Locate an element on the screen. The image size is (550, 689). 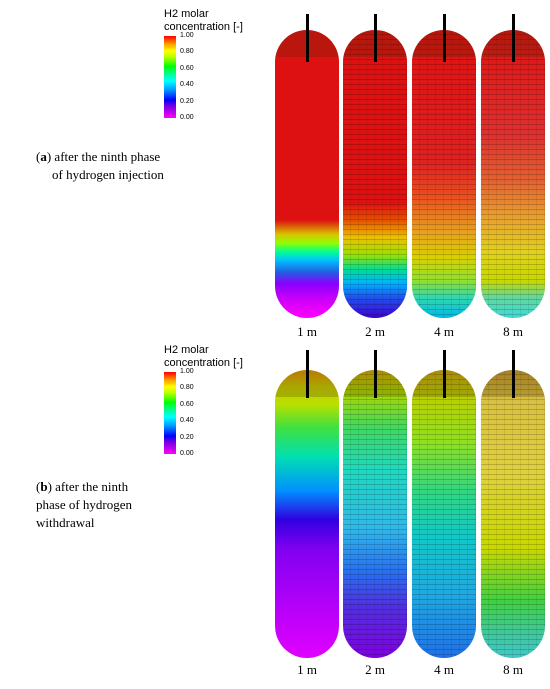
panel-letter: b is located at coordinates (44, 486).